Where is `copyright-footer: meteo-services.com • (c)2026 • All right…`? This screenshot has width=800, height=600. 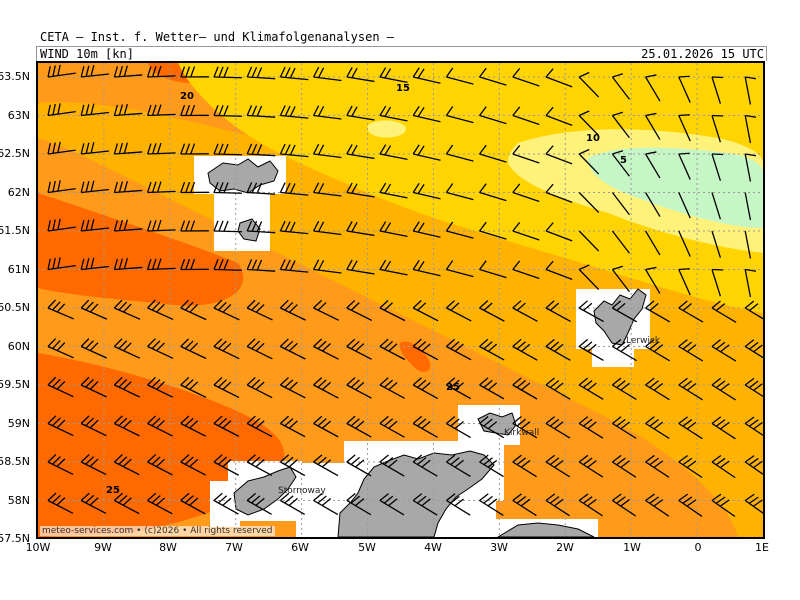
copyright-footer: meteo-services.com • (c)2026 • All right… is located at coordinates (157, 531).